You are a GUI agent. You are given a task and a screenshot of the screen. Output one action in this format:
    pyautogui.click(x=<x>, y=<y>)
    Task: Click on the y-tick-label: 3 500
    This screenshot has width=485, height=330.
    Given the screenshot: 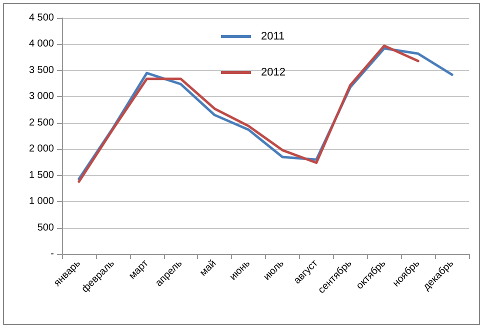 What is the action you would take?
    pyautogui.click(x=41, y=70)
    